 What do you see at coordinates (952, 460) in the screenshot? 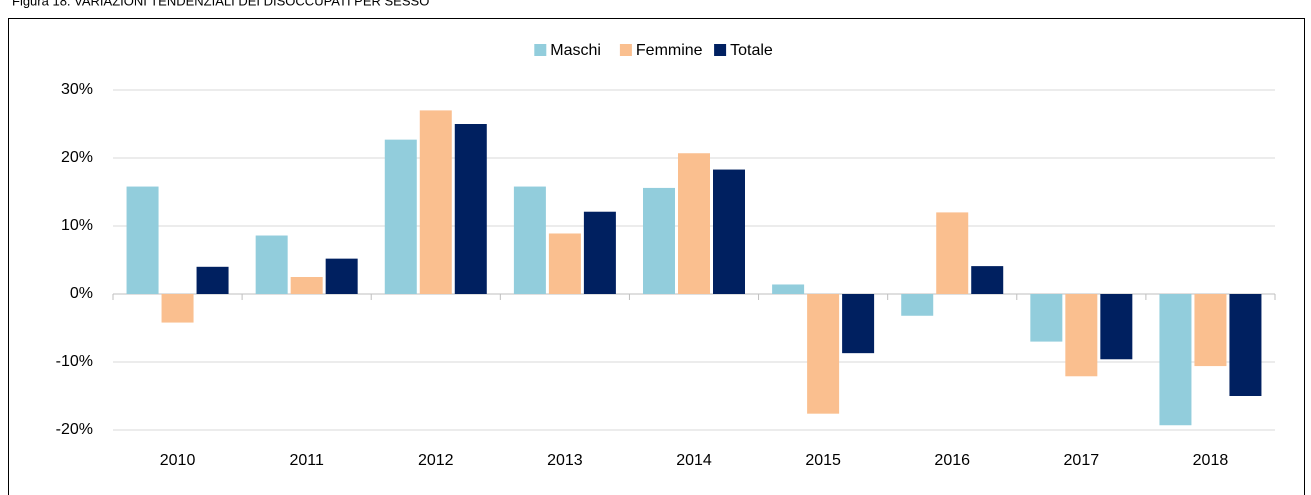
I see `x-tick-label: 2016` at bounding box center [952, 460].